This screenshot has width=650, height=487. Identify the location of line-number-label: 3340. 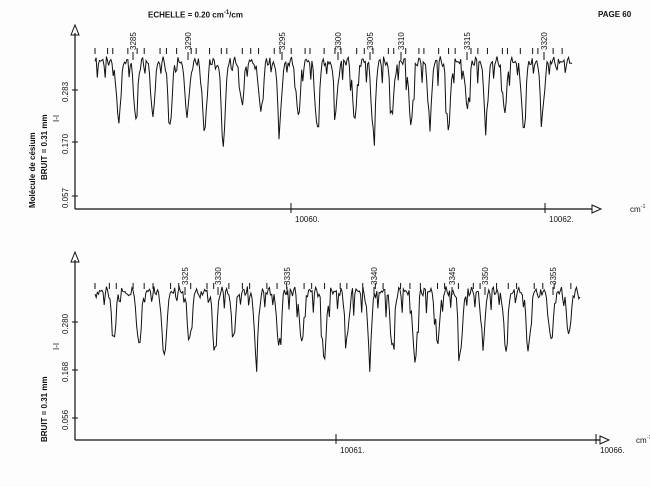
(374, 276).